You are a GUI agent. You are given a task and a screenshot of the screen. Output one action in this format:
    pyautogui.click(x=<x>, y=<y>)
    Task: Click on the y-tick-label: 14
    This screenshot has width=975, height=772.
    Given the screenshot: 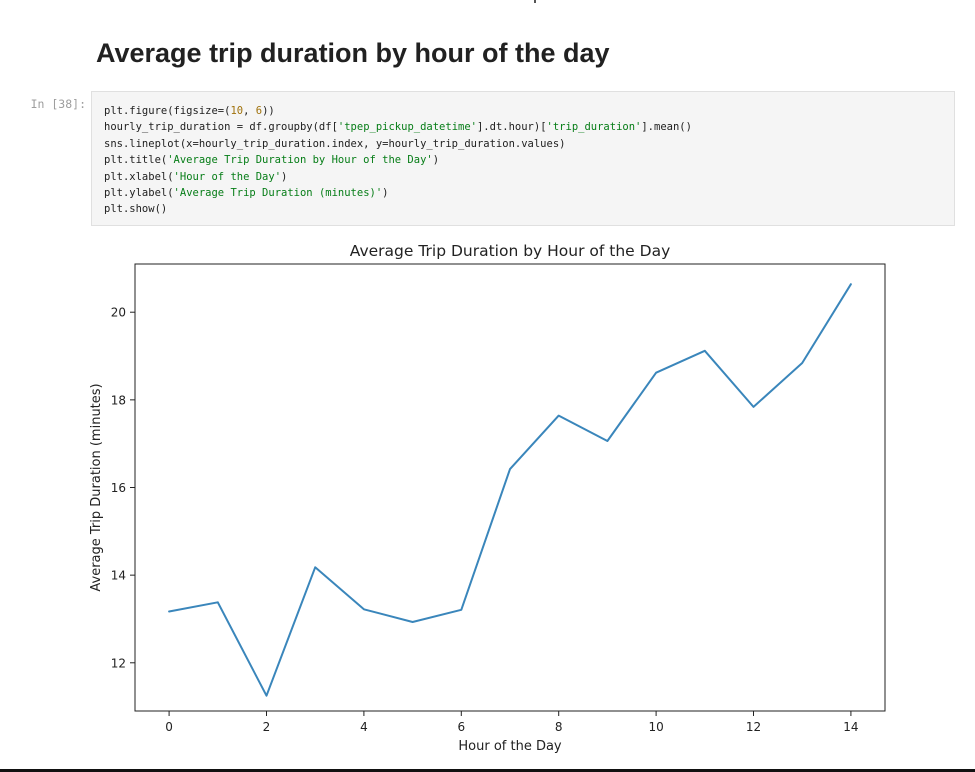 What is the action you would take?
    pyautogui.click(x=118, y=576)
    